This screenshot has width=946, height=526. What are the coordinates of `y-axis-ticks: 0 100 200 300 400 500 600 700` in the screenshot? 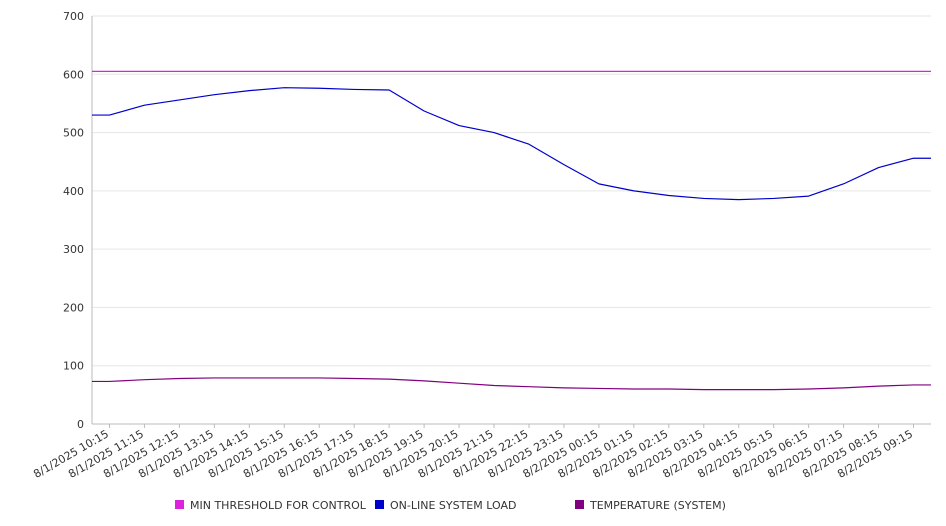 It's located at (73, 220).